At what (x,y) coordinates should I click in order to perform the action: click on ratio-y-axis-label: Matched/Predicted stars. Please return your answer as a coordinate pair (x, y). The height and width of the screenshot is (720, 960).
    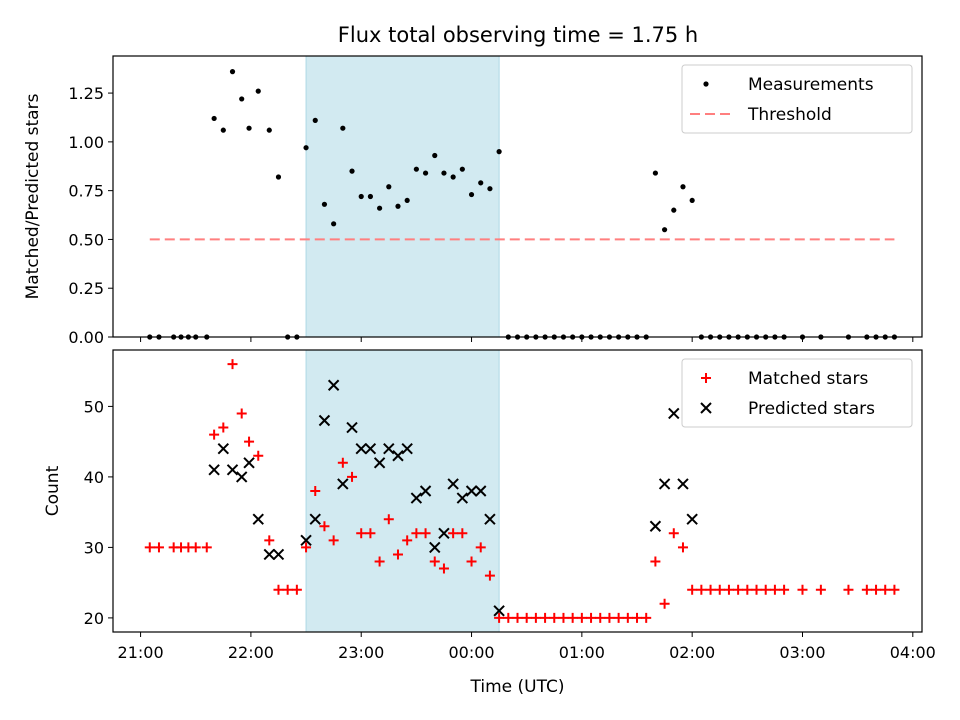
    Looking at the image, I should click on (33, 196).